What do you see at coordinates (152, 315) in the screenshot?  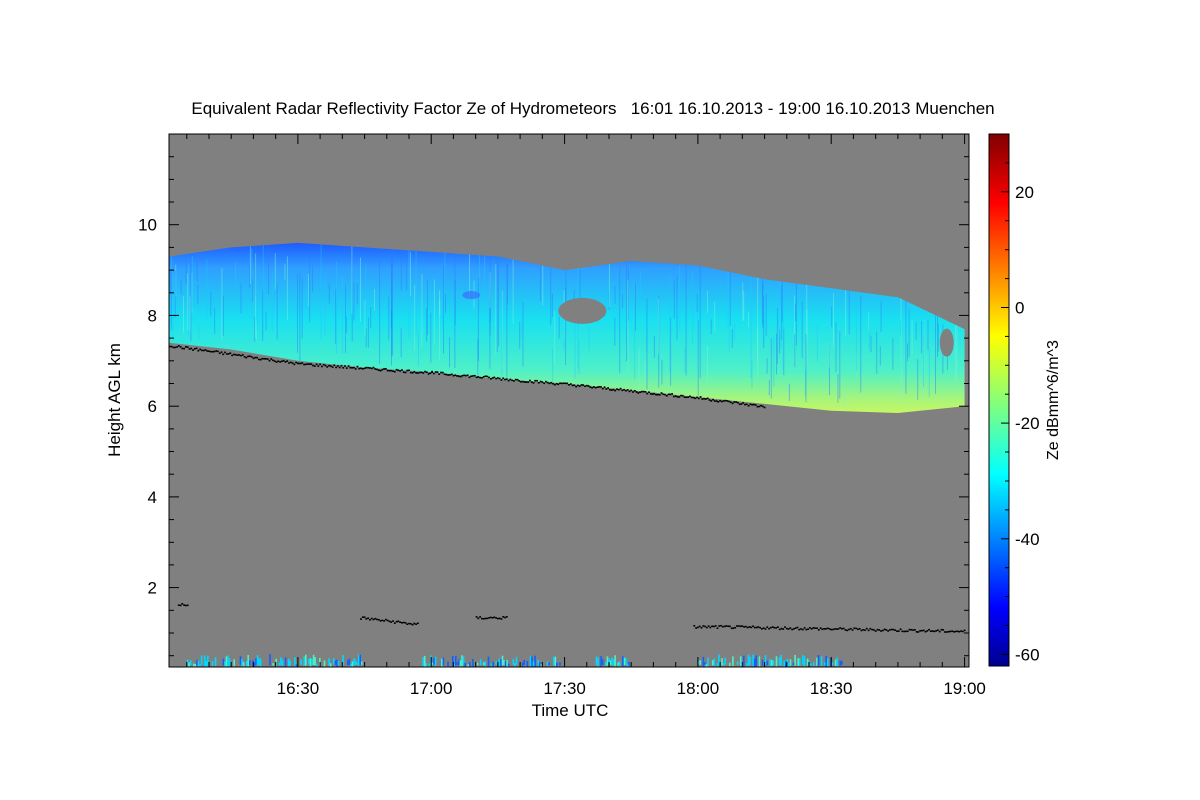 I see `y-tick-label: 8` at bounding box center [152, 315].